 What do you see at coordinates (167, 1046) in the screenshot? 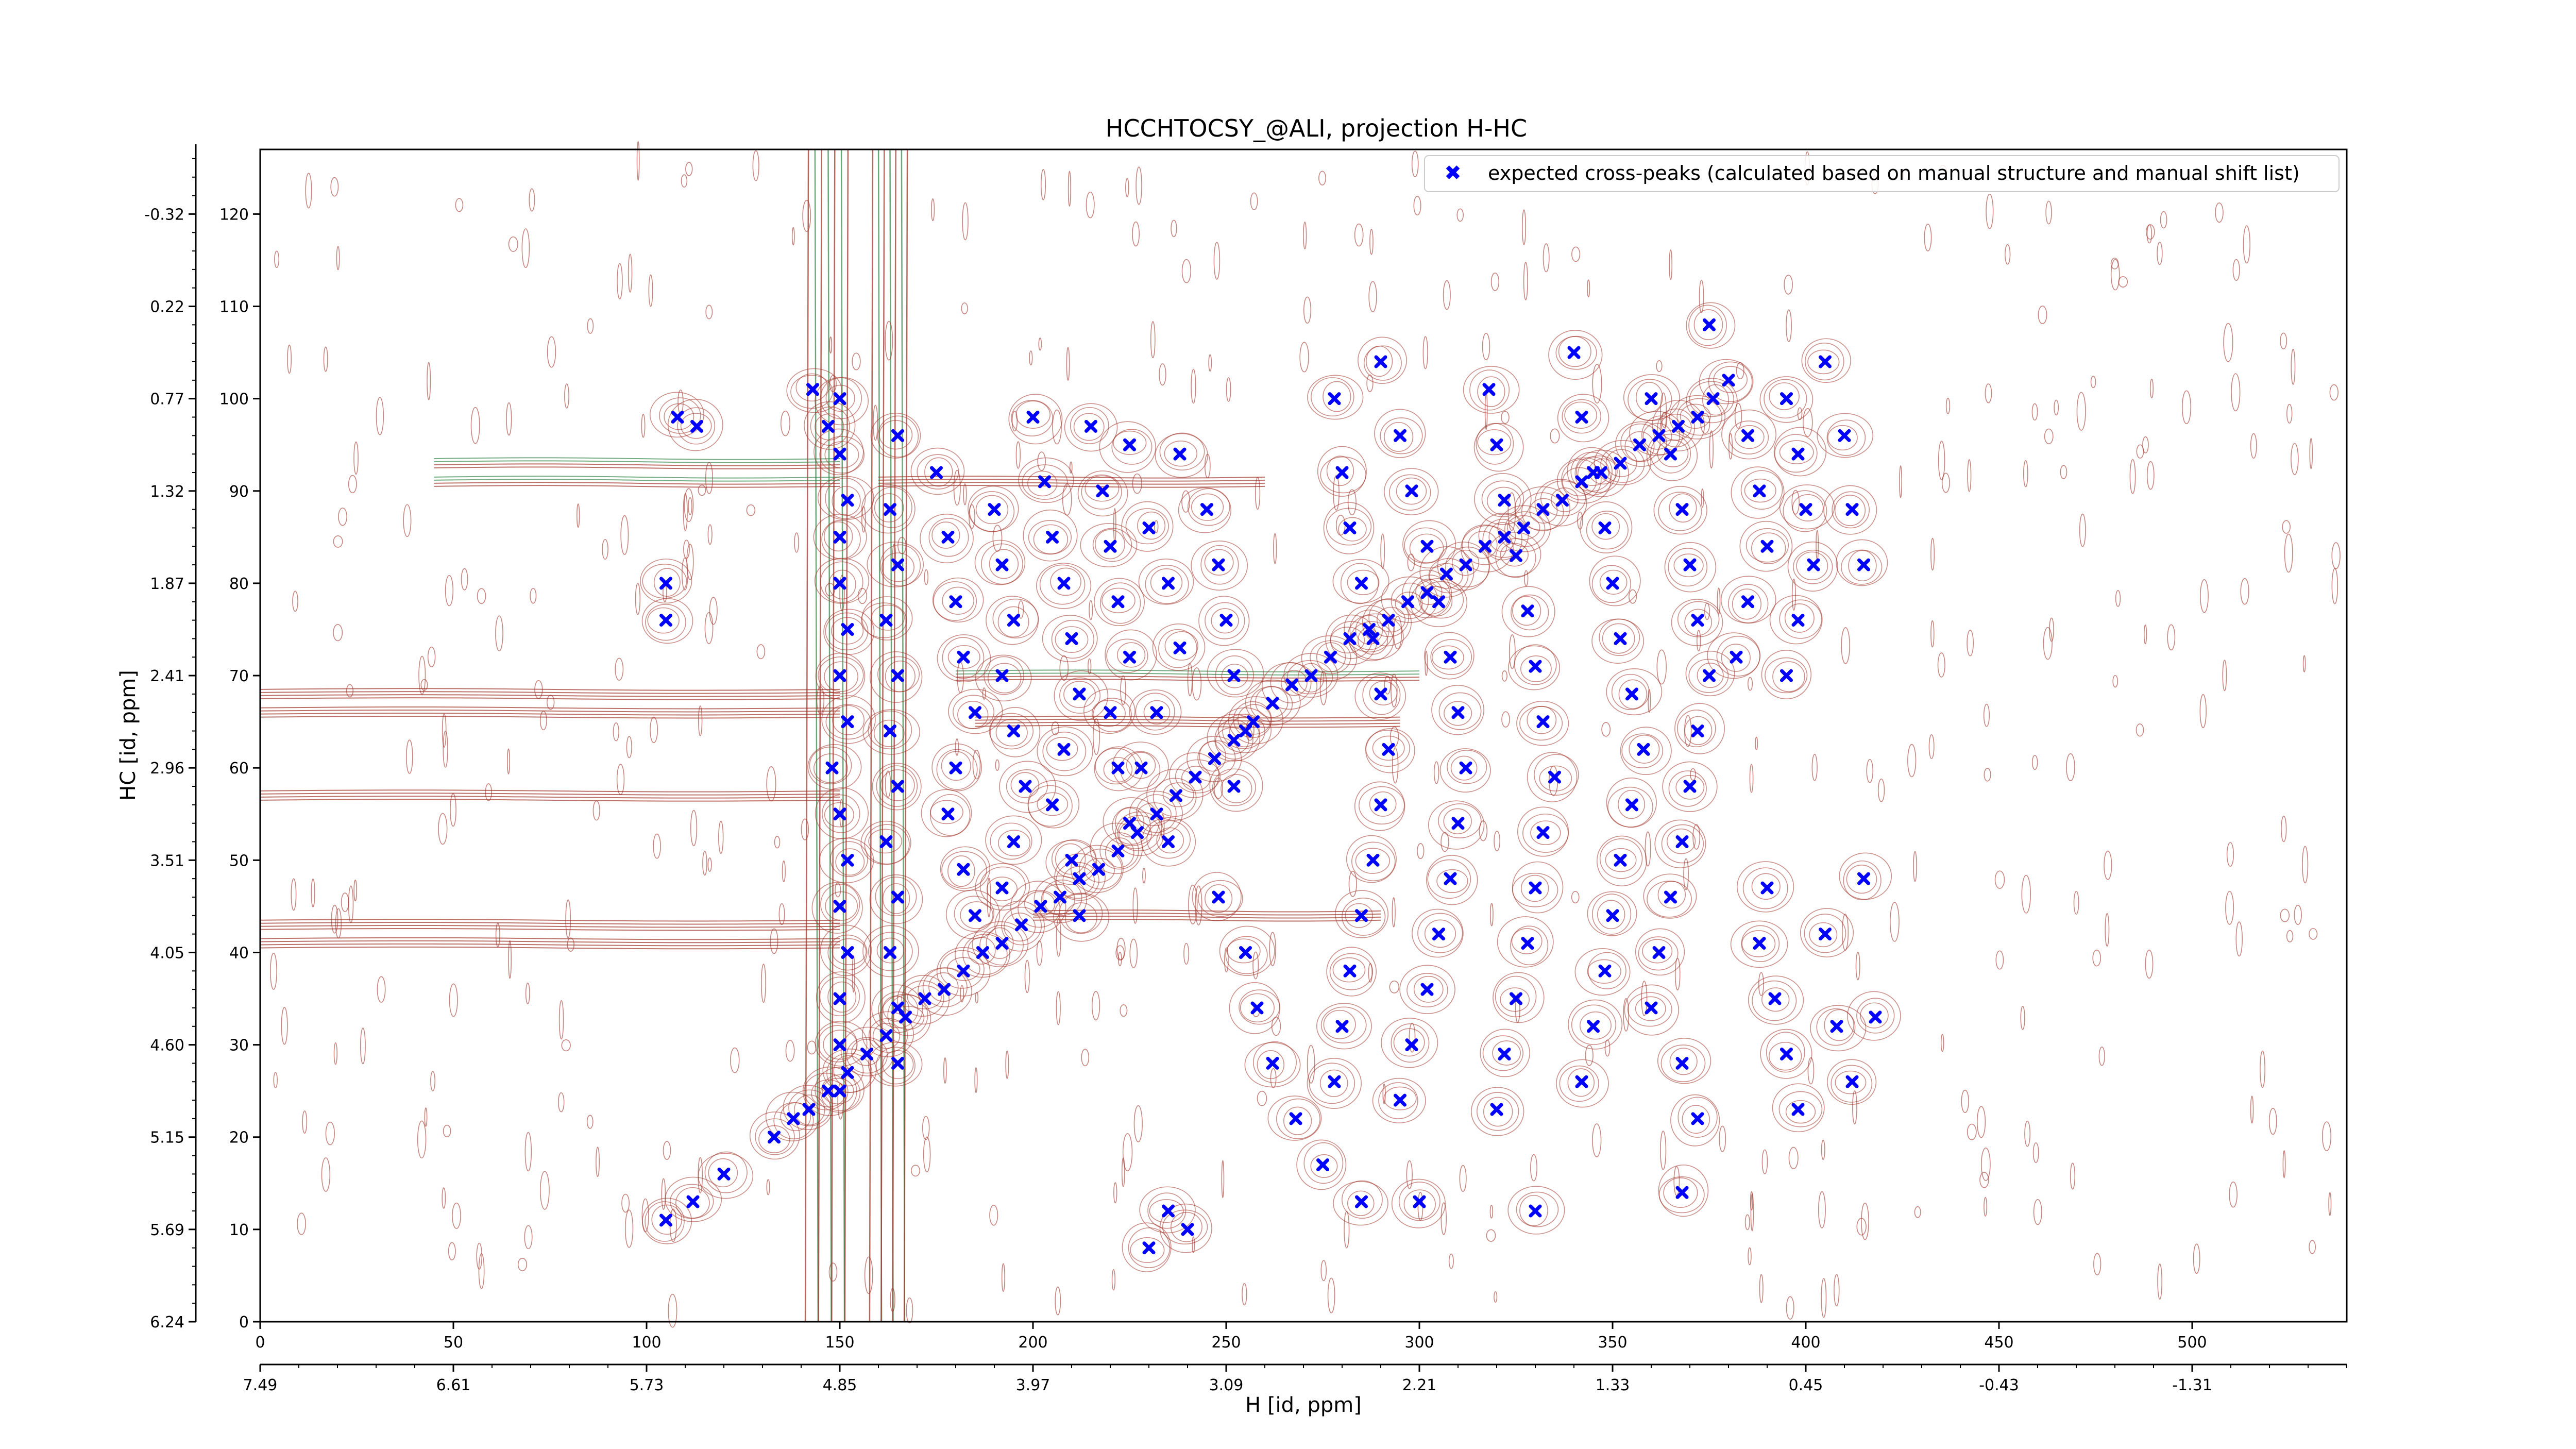
I see `y-ppm-tick-label: 4.60` at bounding box center [167, 1046].